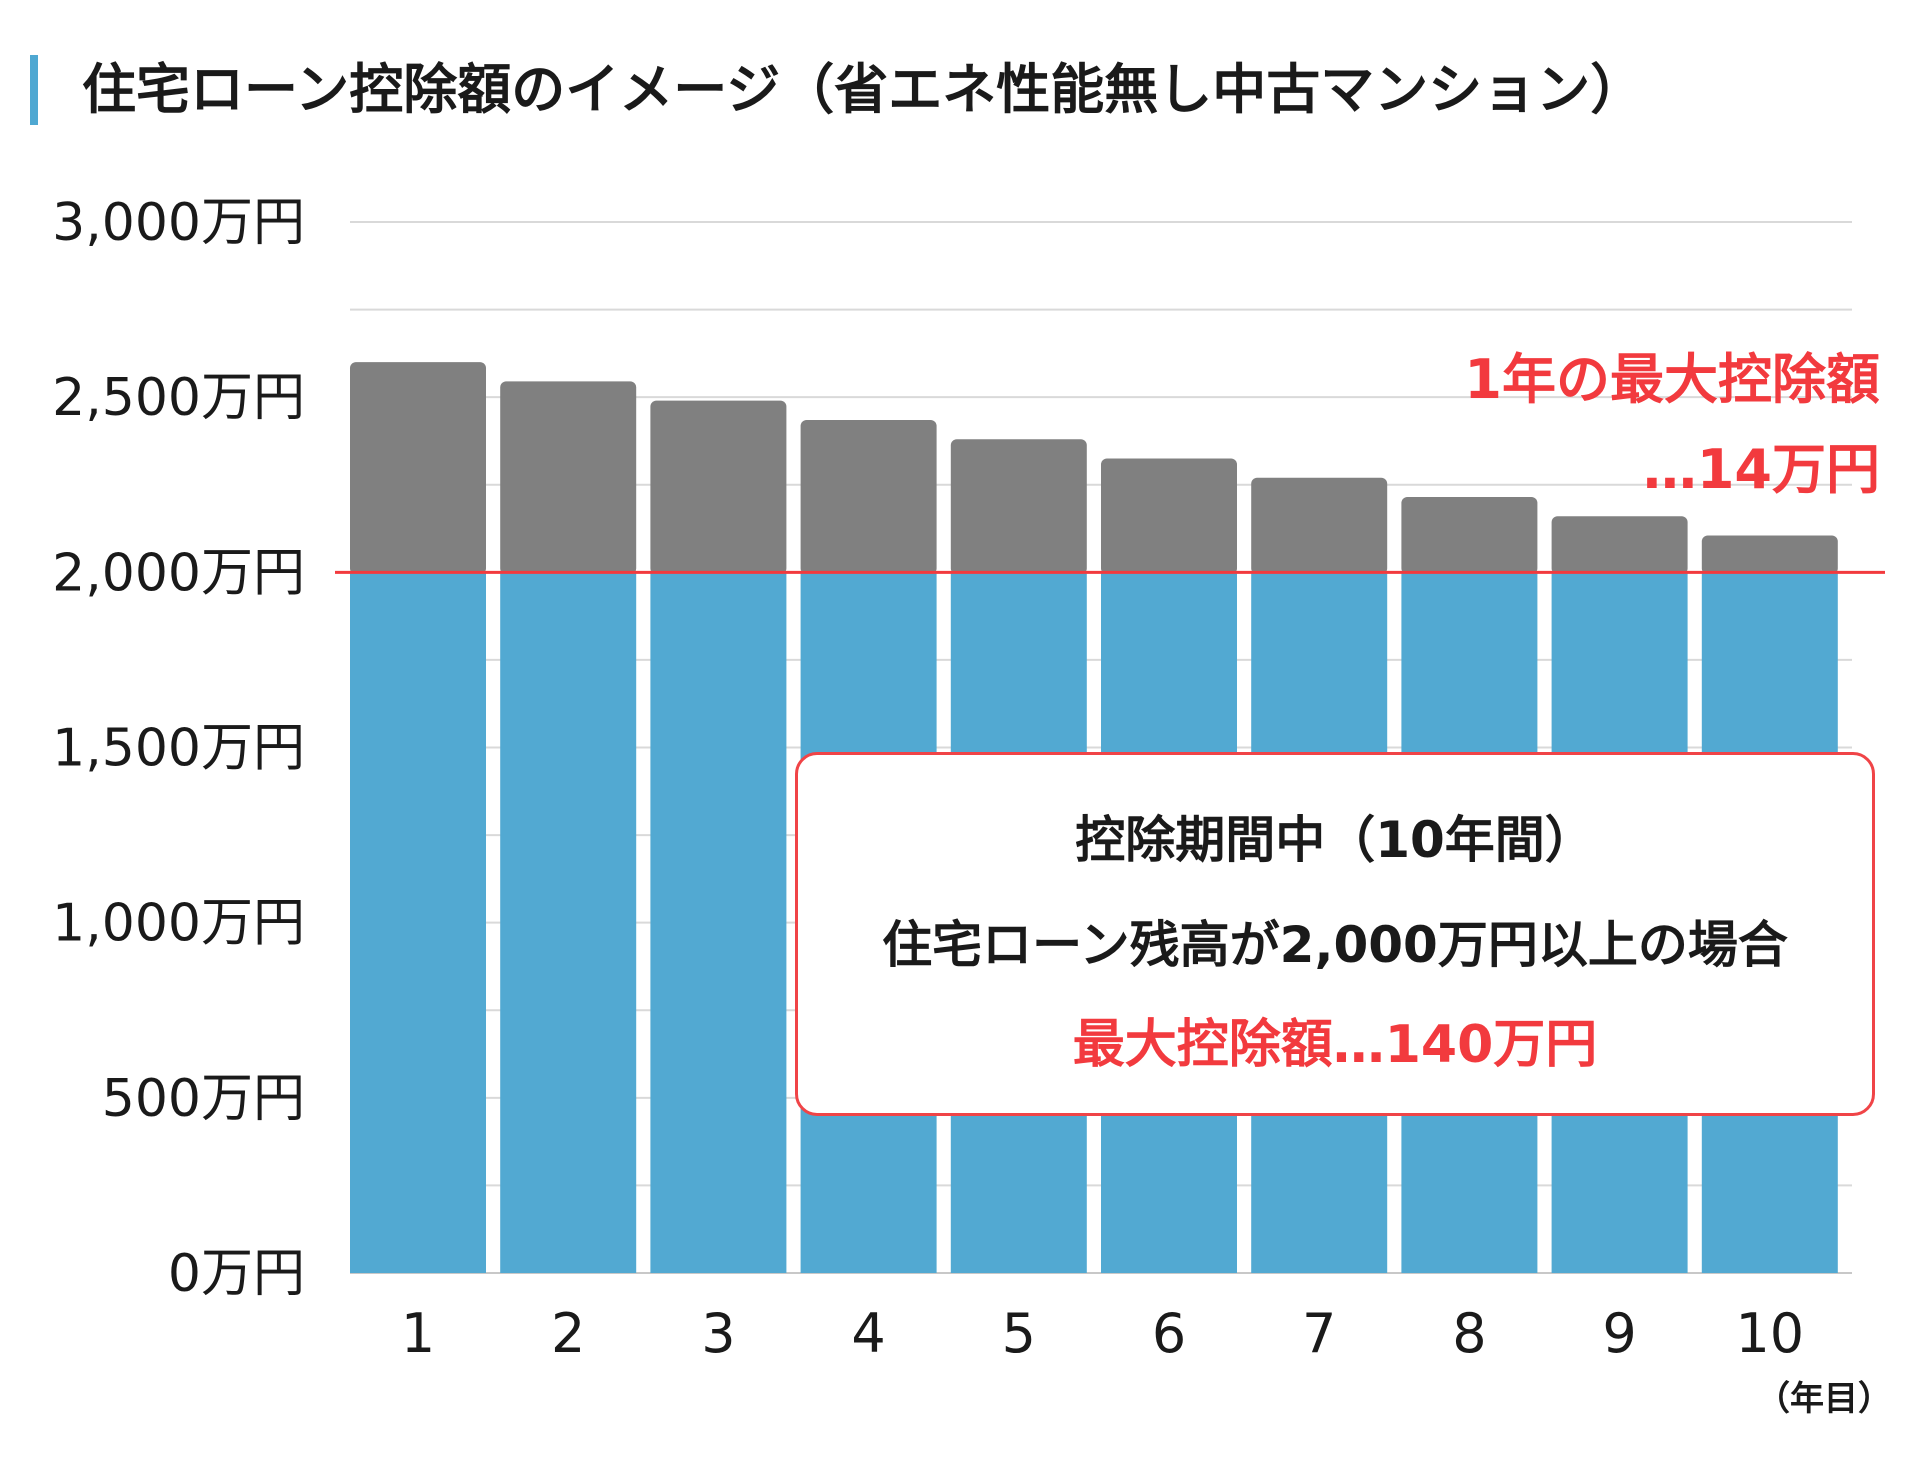 This screenshot has height=1480, width=1920. What do you see at coordinates (1672, 379) in the screenshot?
I see `max-annual-deduction-label: 1年の最大控除額` at bounding box center [1672, 379].